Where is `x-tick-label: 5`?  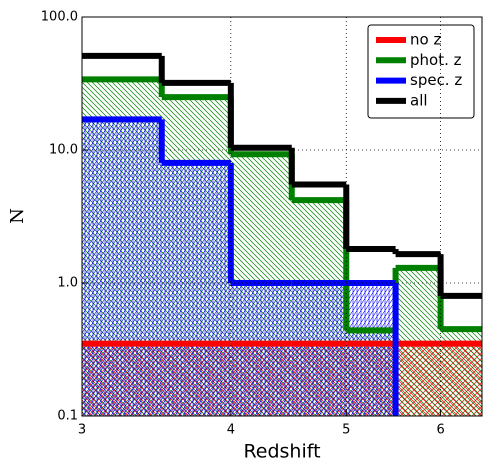
x-tick-label: 5 is located at coordinates (346, 430).